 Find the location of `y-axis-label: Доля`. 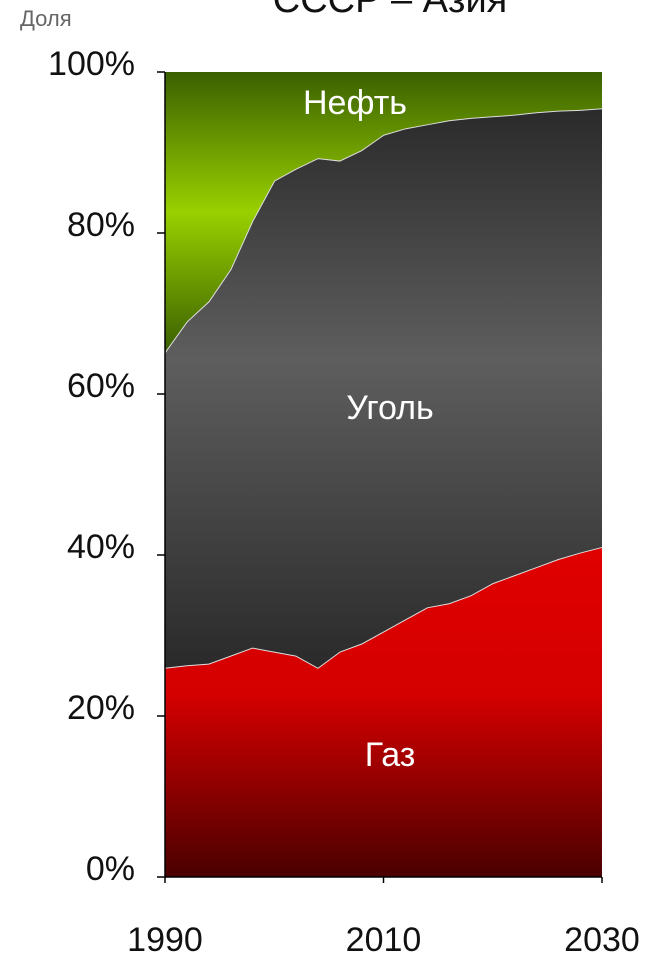

y-axis-label: Доля is located at coordinates (46, 18).